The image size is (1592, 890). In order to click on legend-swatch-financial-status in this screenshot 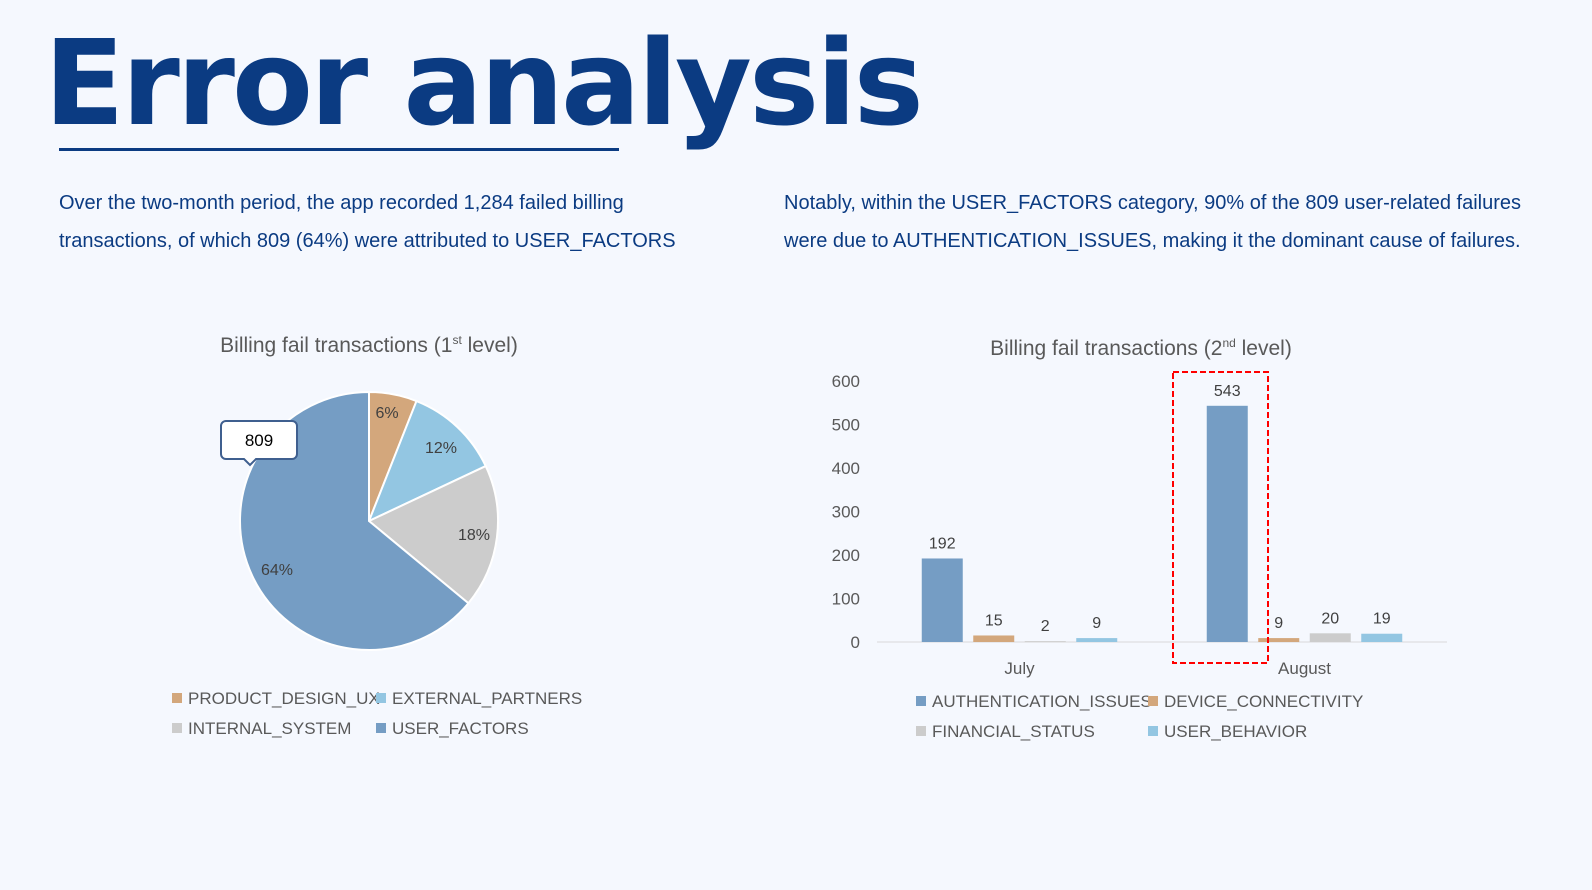, I will do `click(921, 731)`.